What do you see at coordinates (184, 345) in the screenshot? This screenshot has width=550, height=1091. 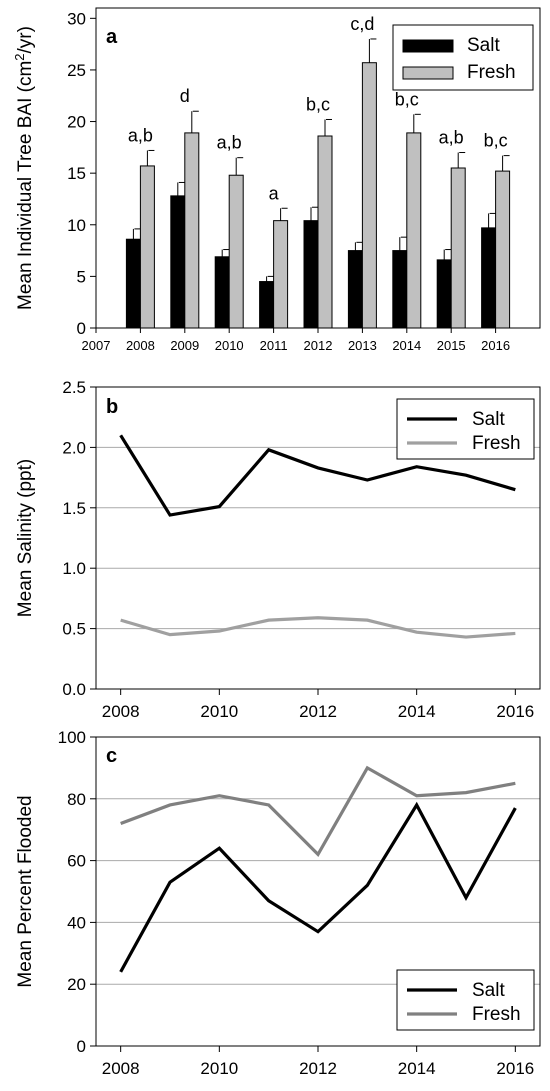 I see `x-tick-label: 2009` at bounding box center [184, 345].